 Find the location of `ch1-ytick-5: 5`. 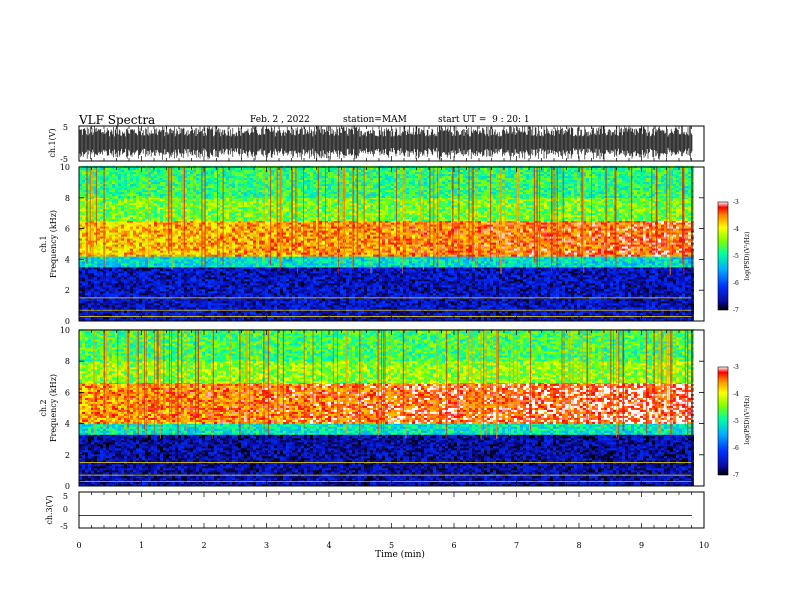

ch1-ytick-5: 5 is located at coordinates (65, 127).